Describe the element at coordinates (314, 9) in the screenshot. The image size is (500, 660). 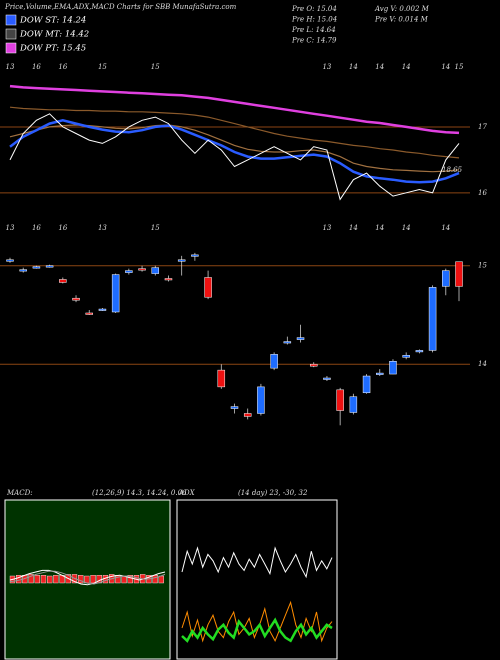
I see `stat-label: Pre O: 15.04` at that location.